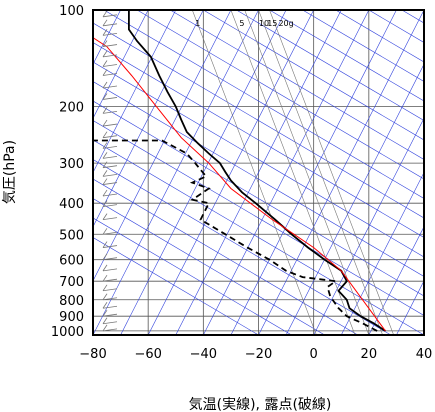 Image resolution: width=435 pixels, height=412 pixels. Describe the element at coordinates (71, 11) in the screenshot. I see `y-tick-label: 100` at that location.